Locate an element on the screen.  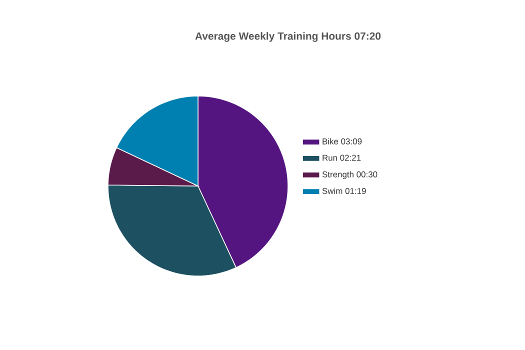
legend-label: Strength 00:30 is located at coordinates (350, 175).